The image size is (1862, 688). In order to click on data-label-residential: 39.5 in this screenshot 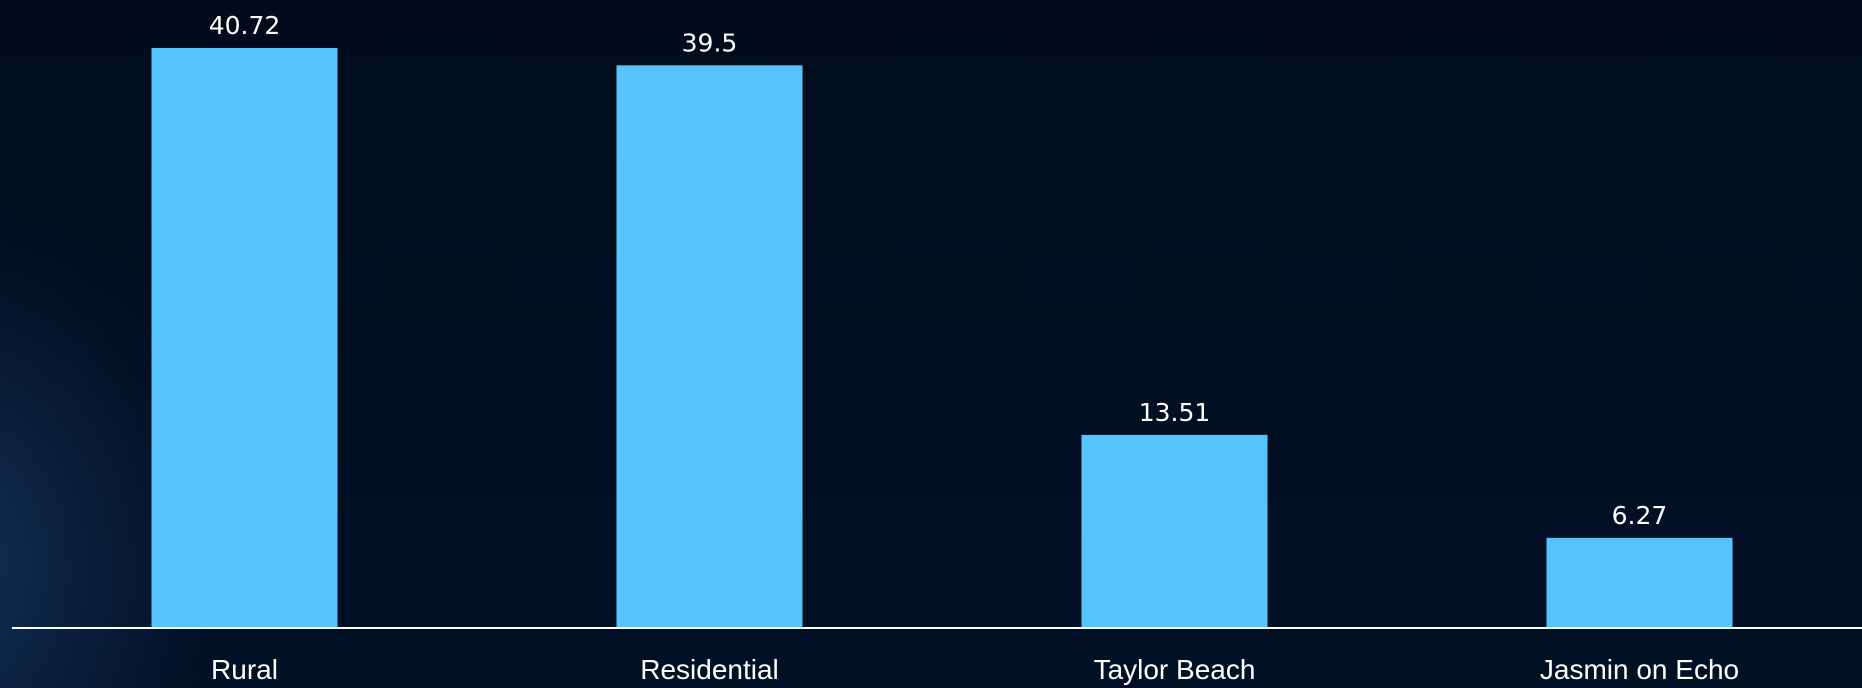, I will do `click(710, 42)`.